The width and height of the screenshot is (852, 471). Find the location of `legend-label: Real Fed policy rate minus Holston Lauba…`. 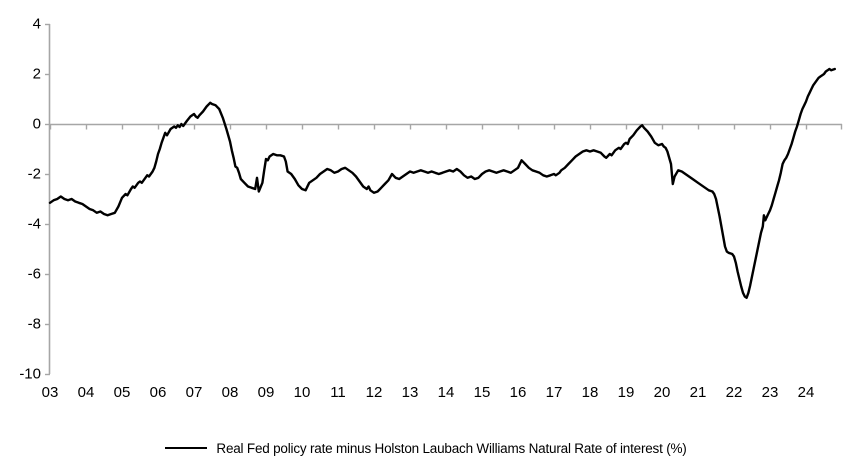

legend-label: Real Fed policy rate minus Holston Lauba… is located at coordinates (451, 448).